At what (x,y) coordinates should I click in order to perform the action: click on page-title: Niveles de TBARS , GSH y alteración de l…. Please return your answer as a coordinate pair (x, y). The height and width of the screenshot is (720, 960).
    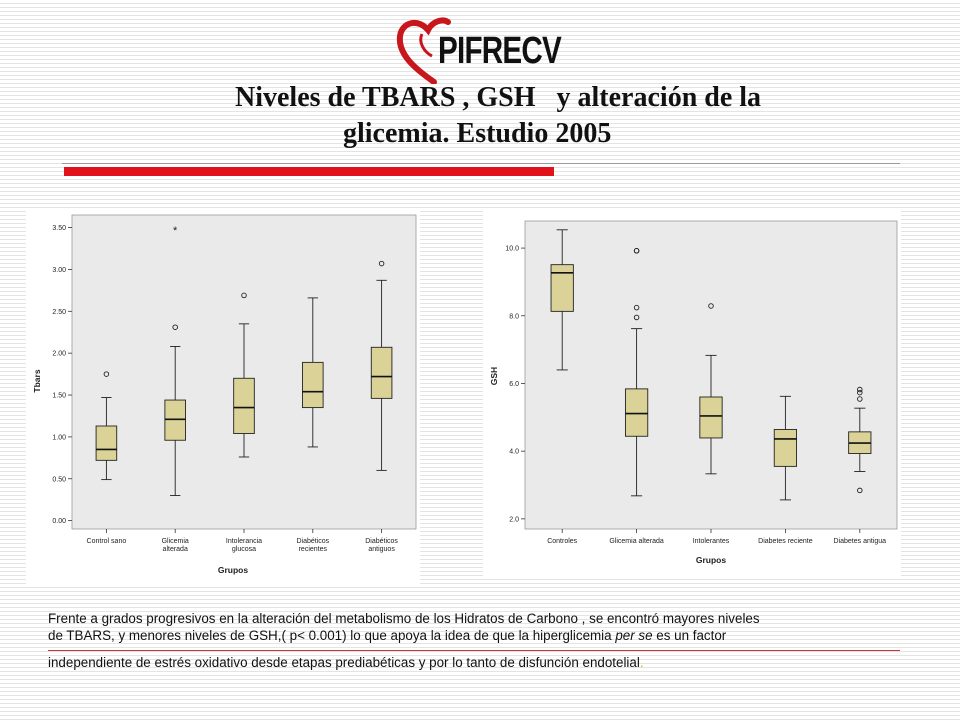
    Looking at the image, I should click on (480, 116).